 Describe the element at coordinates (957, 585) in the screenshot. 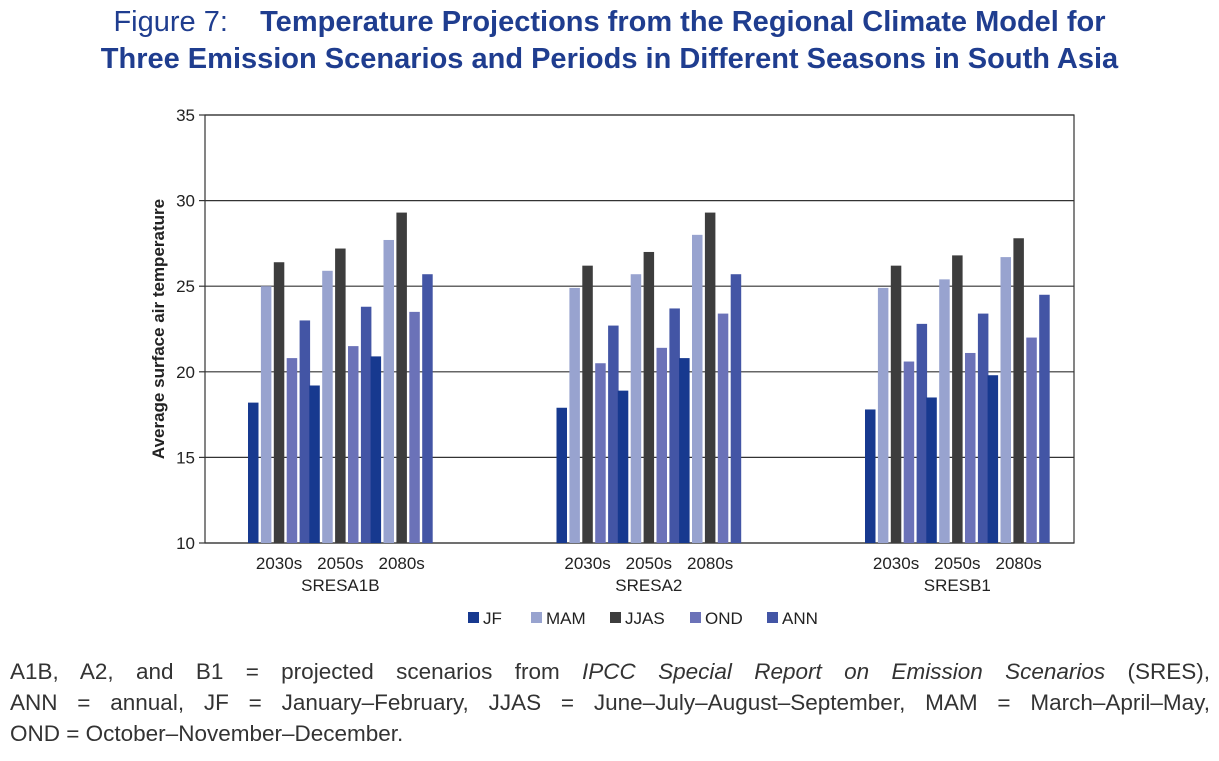

I see `group-label: SRESB1` at that location.